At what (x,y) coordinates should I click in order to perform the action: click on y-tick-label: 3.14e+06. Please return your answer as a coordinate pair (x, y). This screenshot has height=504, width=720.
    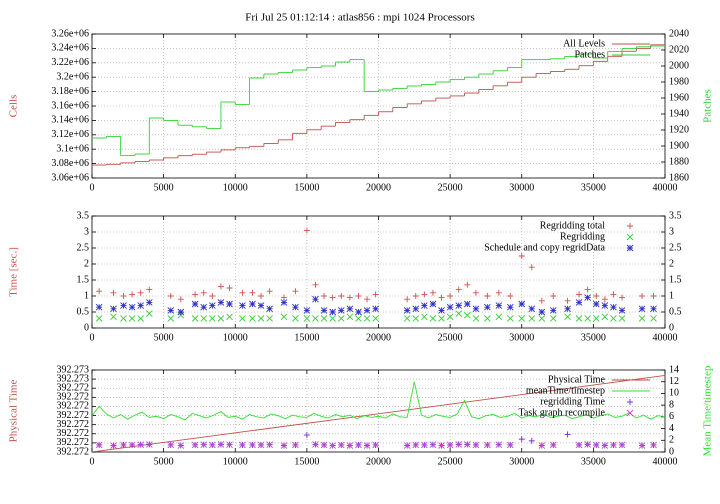
    Looking at the image, I should click on (70, 120).